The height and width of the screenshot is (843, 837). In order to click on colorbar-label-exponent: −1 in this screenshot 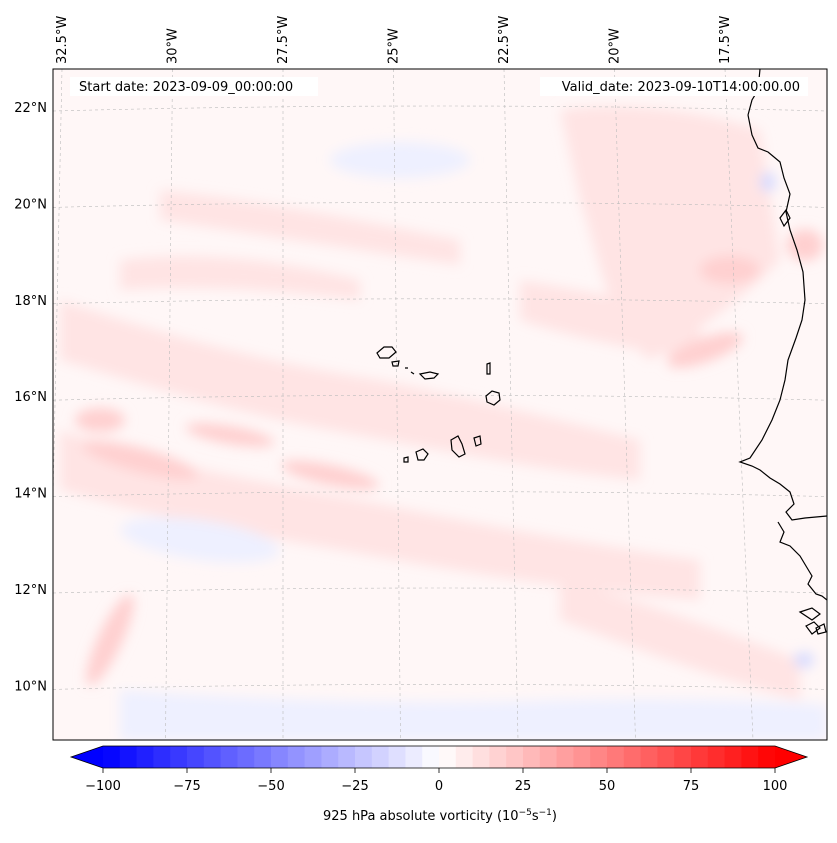, I will do `click(545, 813)`.